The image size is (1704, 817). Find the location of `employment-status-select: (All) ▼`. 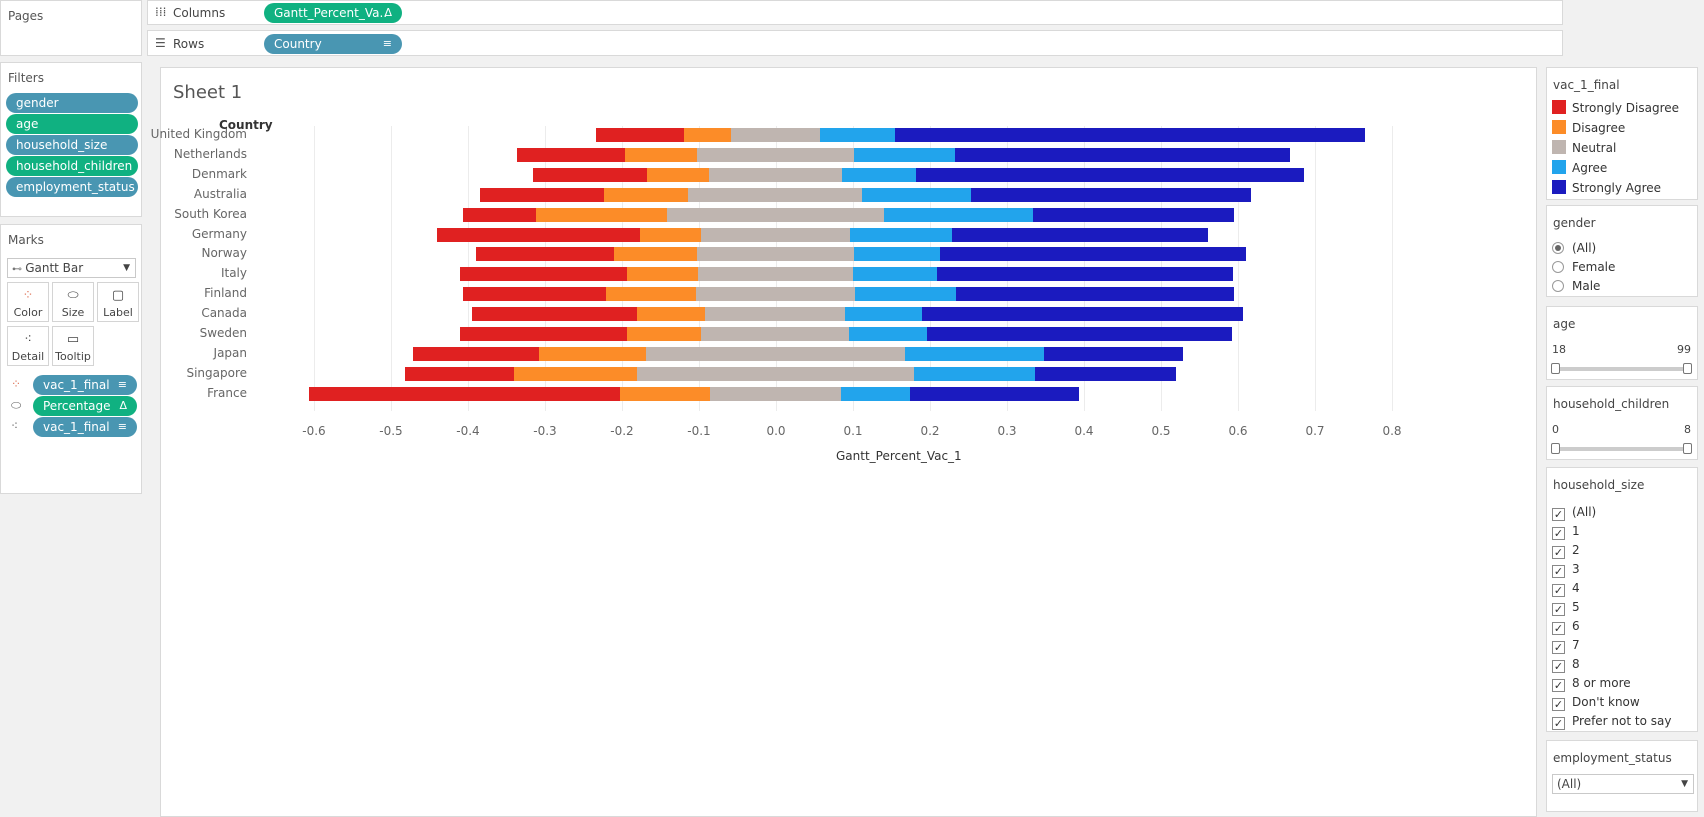

employment-status-select: (All) ▼ is located at coordinates (1623, 784).